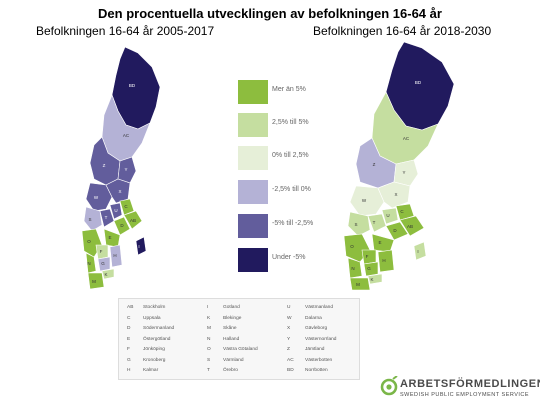 This screenshot has height=405, width=540. What do you see at coordinates (209, 328) in the screenshot?
I see `county-code: M` at bounding box center [209, 328].